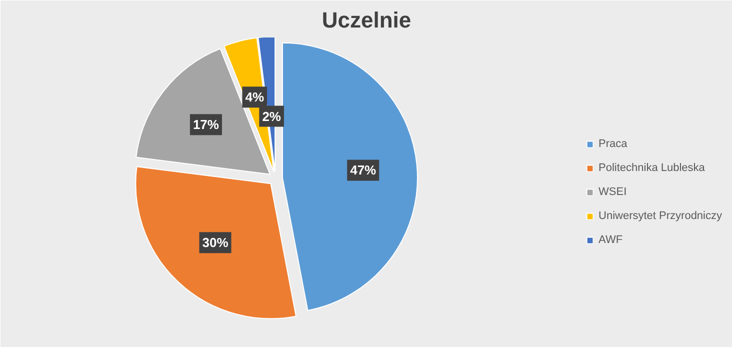 The height and width of the screenshot is (354, 732). Describe the element at coordinates (363, 170) in the screenshot. I see `data-label: 47%` at that location.